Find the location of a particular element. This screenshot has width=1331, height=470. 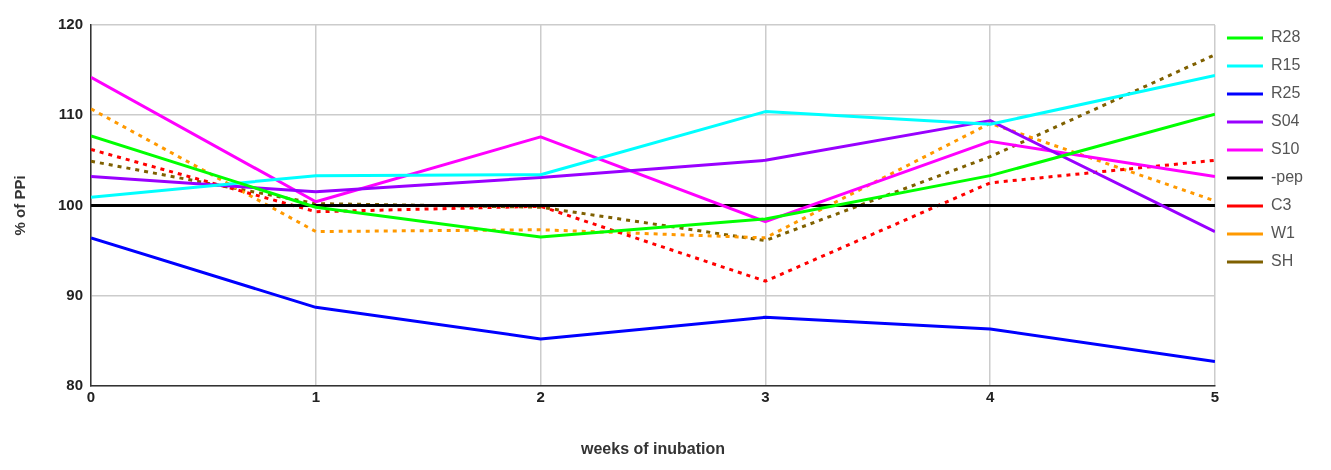

legend-label: -pep is located at coordinates (1287, 177).